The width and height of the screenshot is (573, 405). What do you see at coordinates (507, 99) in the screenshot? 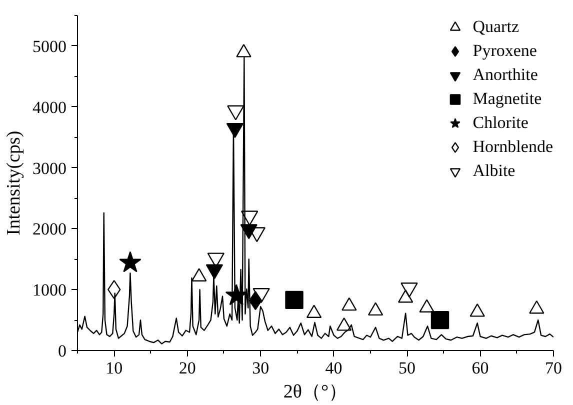
I see `legend-label: Magnetite` at bounding box center [507, 99].